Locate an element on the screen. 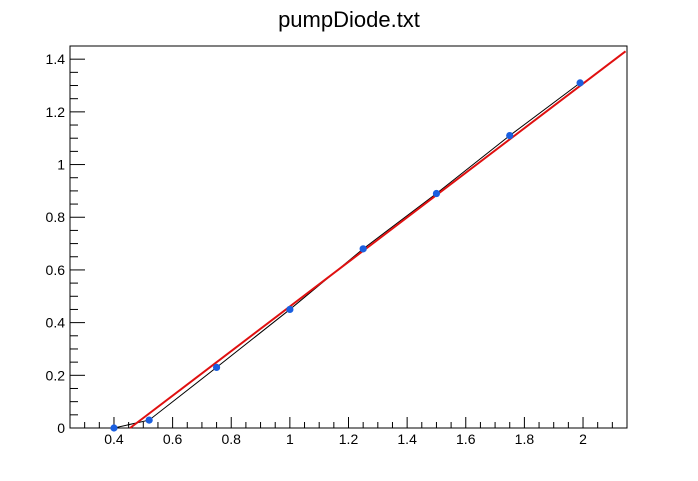 Image resolution: width=698 pixels, height=481 pixels. y-tick-label: 1.2 is located at coordinates (56, 112).